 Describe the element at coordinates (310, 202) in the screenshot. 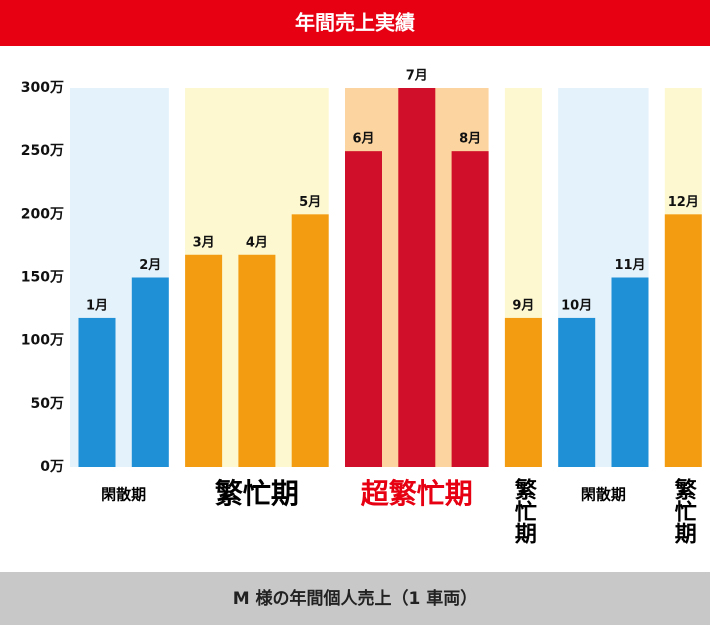

I see `bar-label: 5月` at that location.